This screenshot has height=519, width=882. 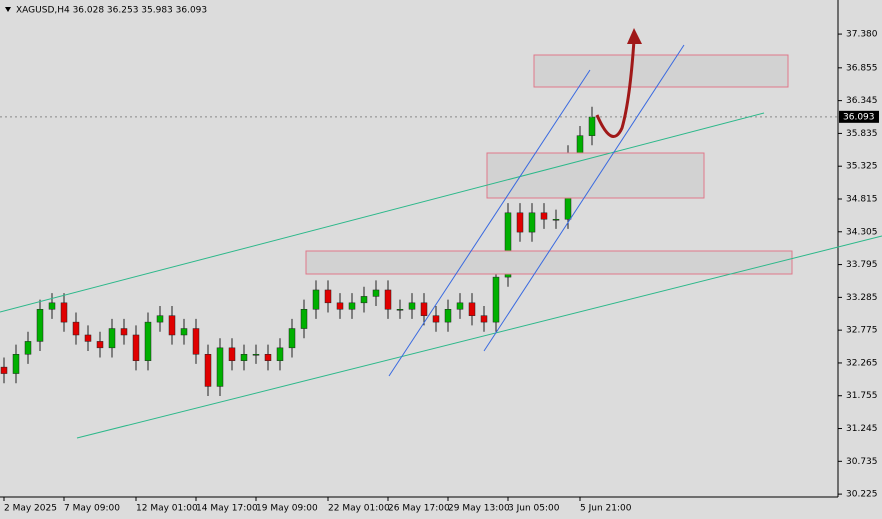 What do you see at coordinates (862, 298) in the screenshot?
I see `y-tick-label: 33.285` at bounding box center [862, 298].